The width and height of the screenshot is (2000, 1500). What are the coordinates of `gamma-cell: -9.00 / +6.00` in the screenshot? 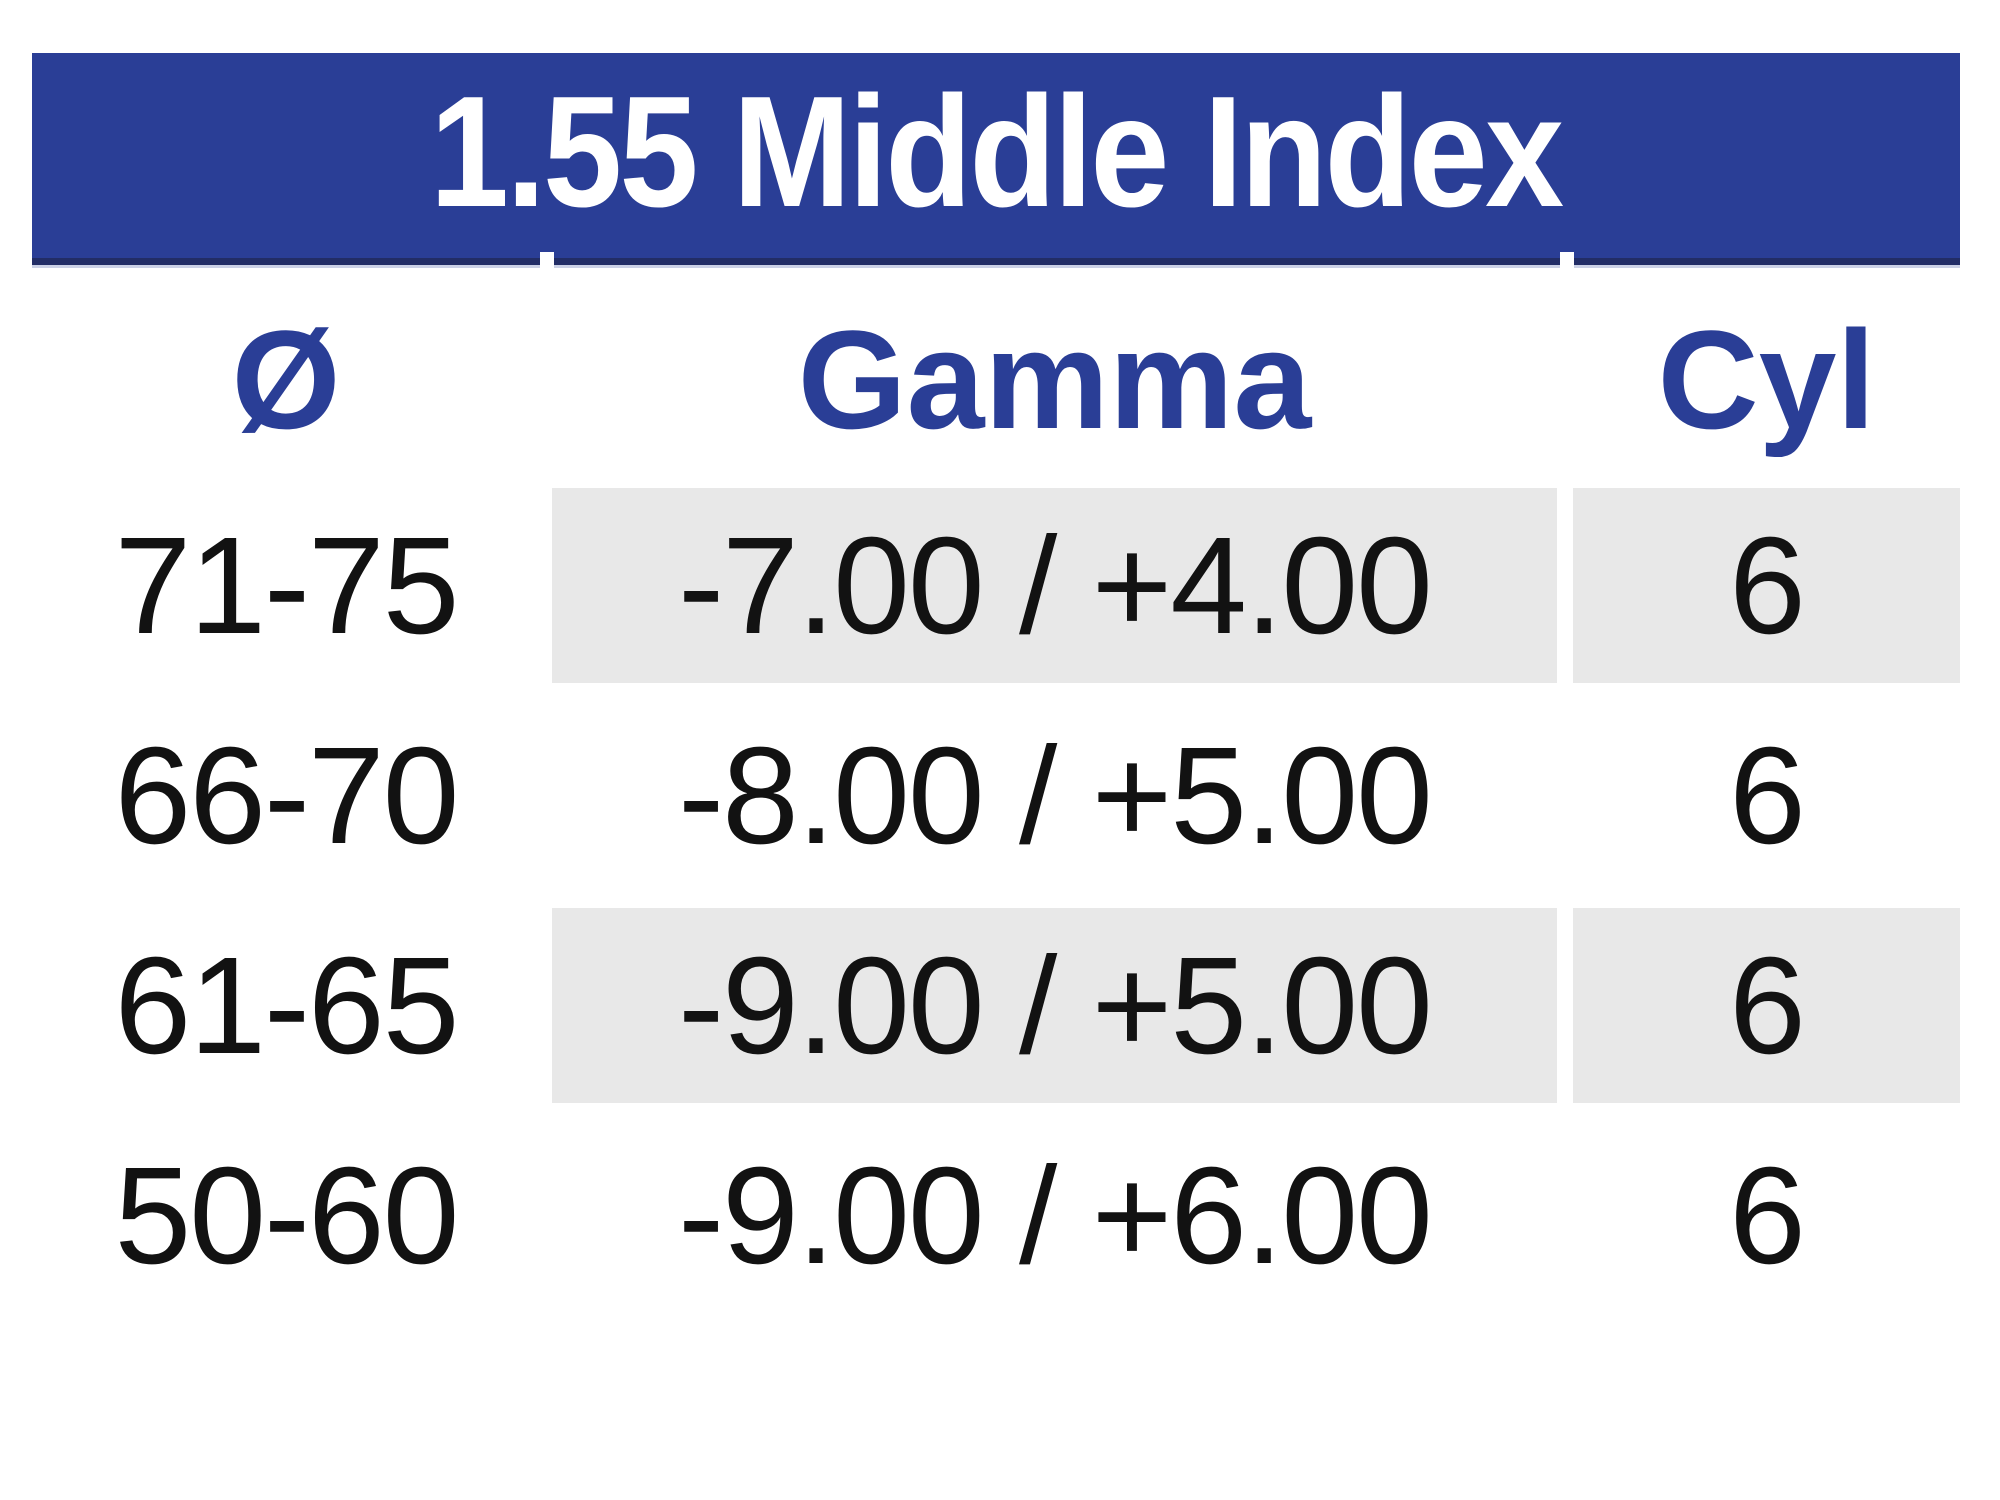 It's located at (1055, 1215).